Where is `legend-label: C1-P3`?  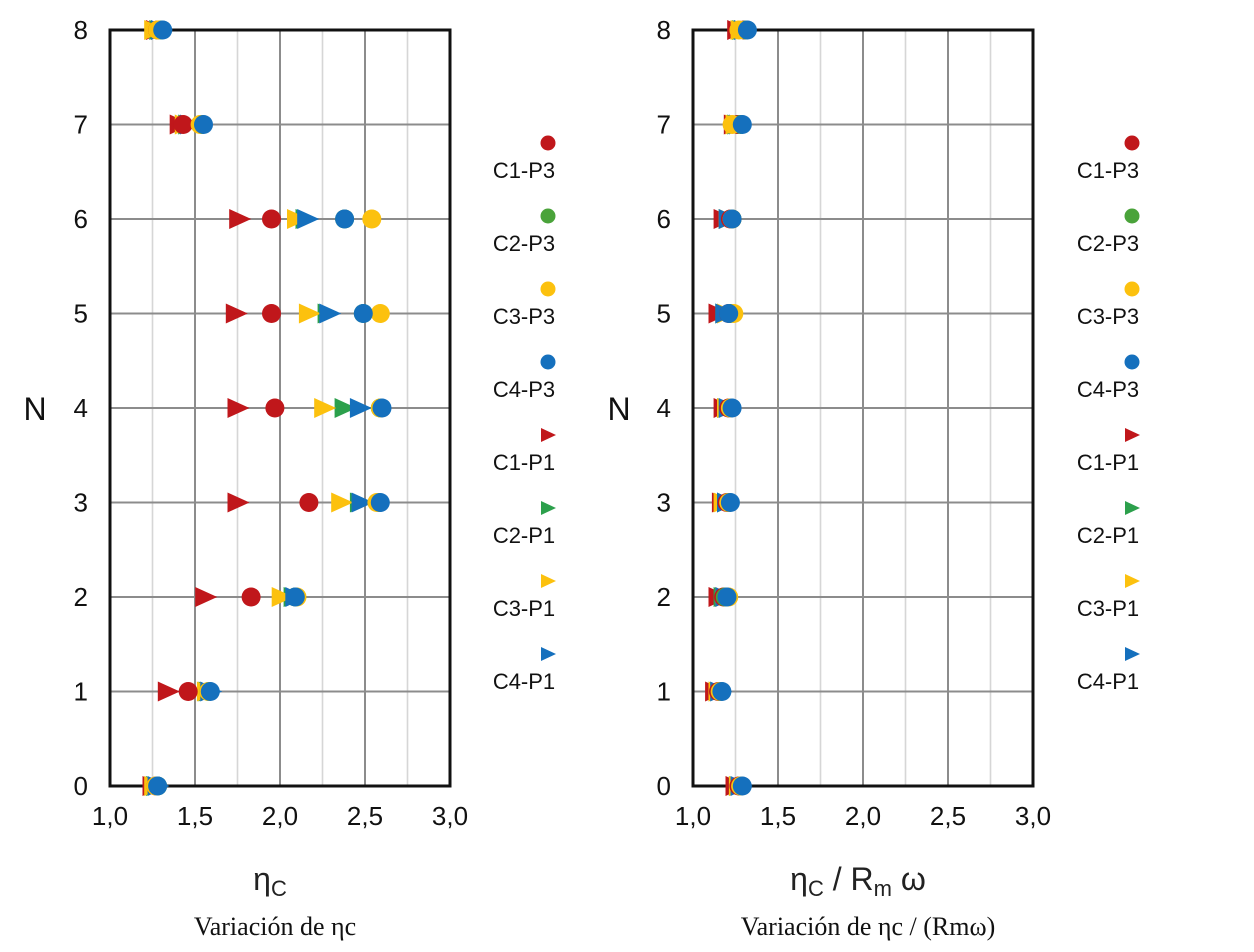
legend-label: C1-P3 is located at coordinates (524, 170).